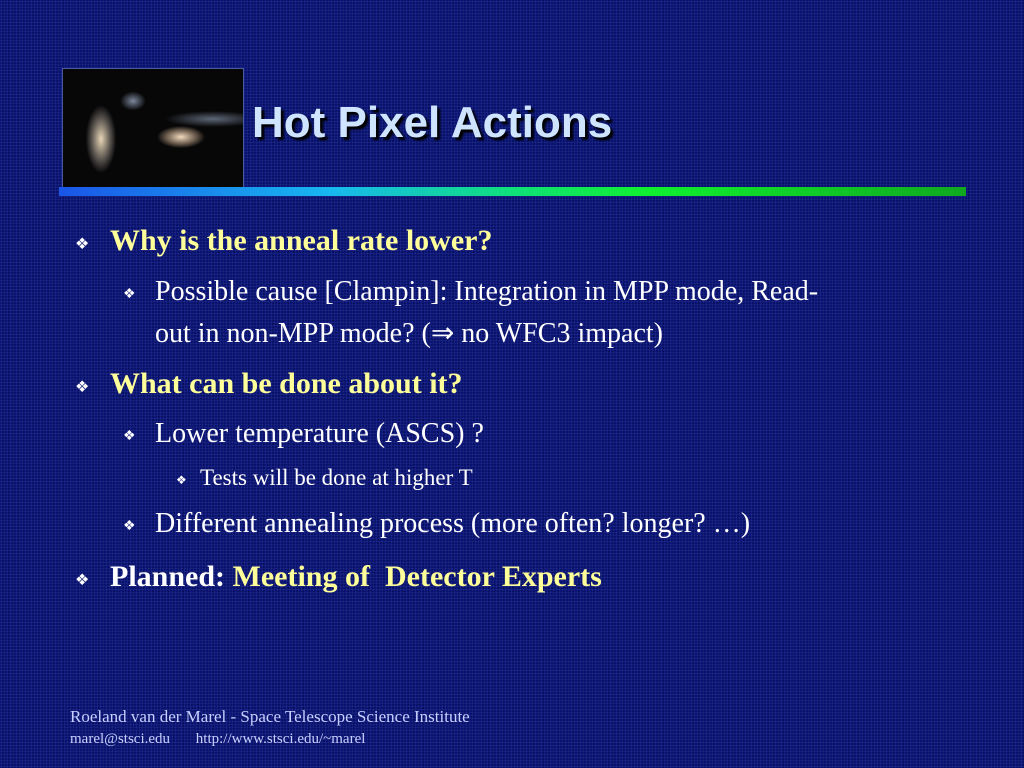  What do you see at coordinates (286, 383) in the screenshot?
I see `bullet-what-can-be-done: What can be done about it?` at bounding box center [286, 383].